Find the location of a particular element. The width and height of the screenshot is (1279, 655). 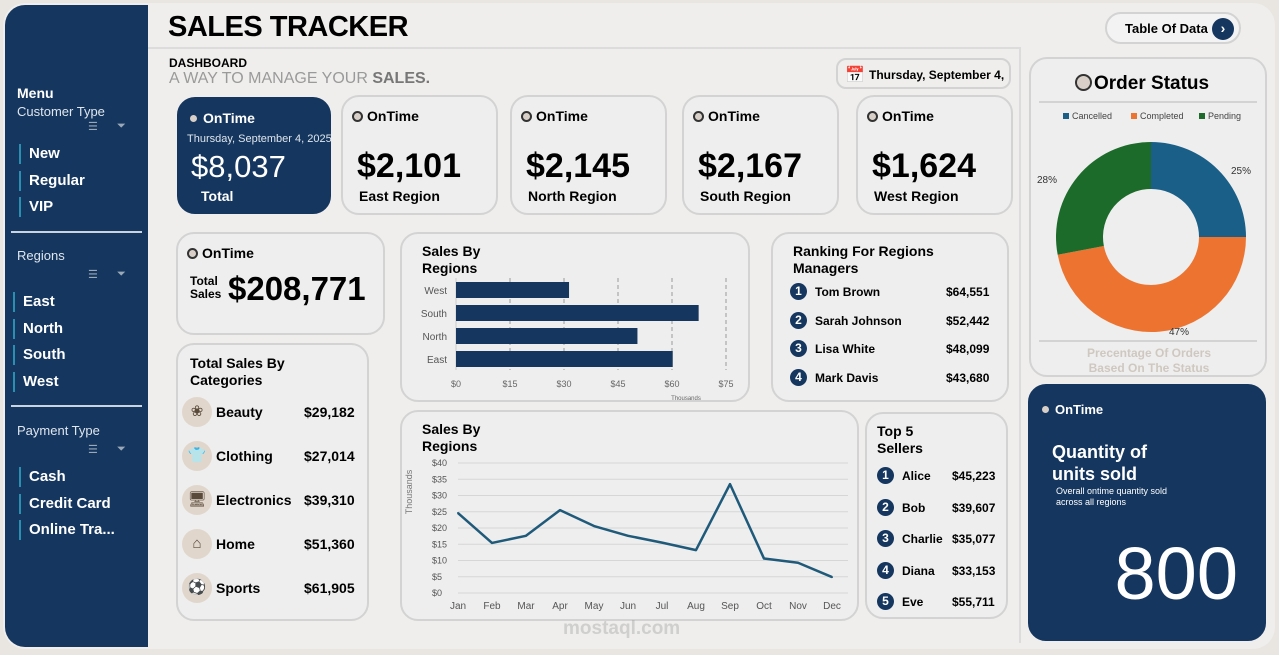

person-name: Mark Davis is located at coordinates (847, 377).